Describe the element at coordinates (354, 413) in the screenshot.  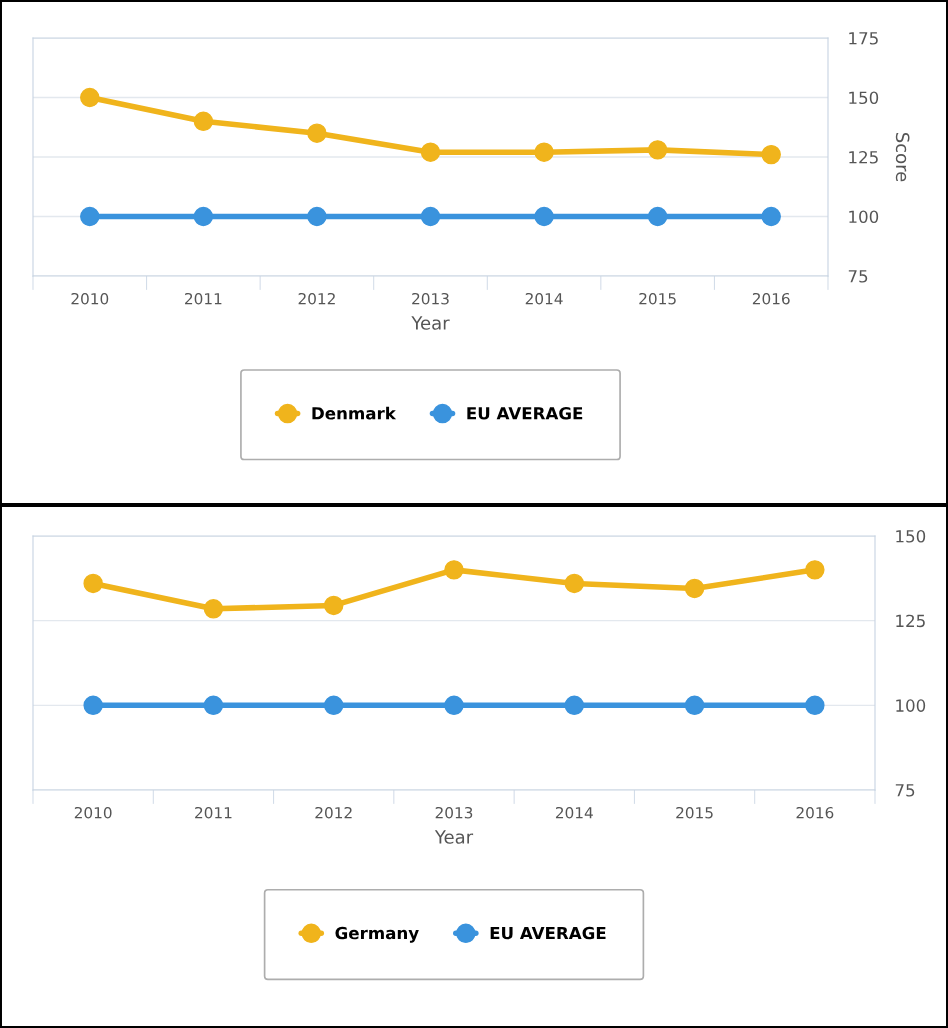
I see `legend-label: Denmark` at that location.